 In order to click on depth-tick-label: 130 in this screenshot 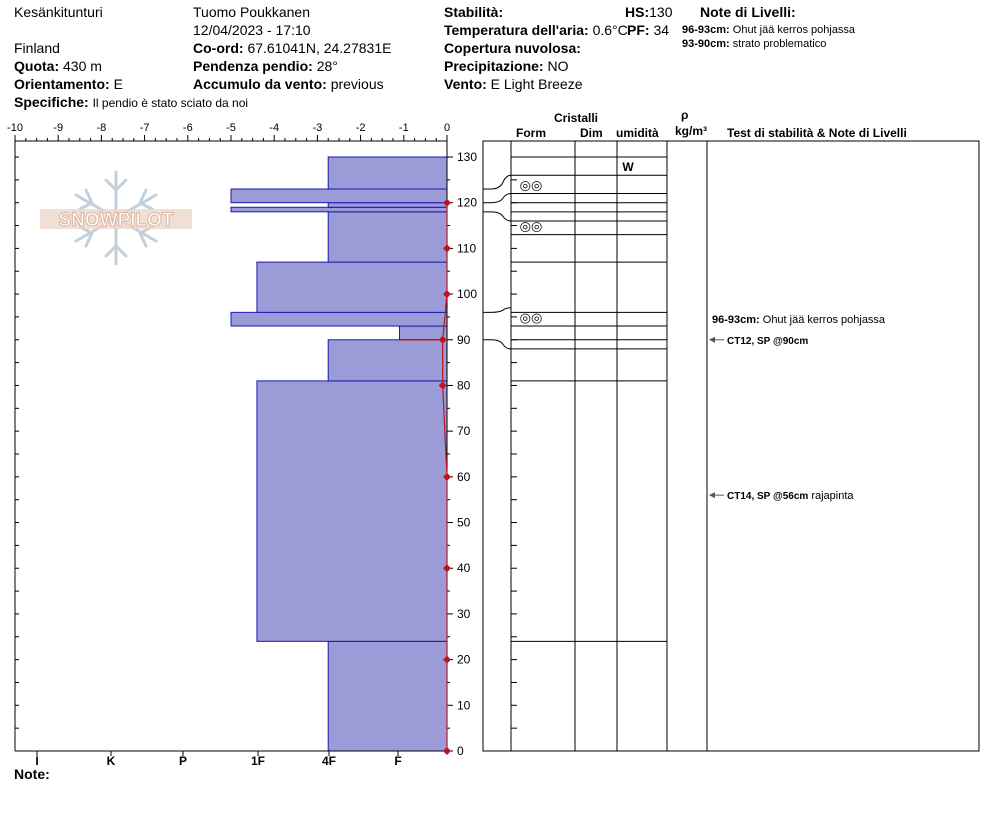, I will do `click(467, 157)`.